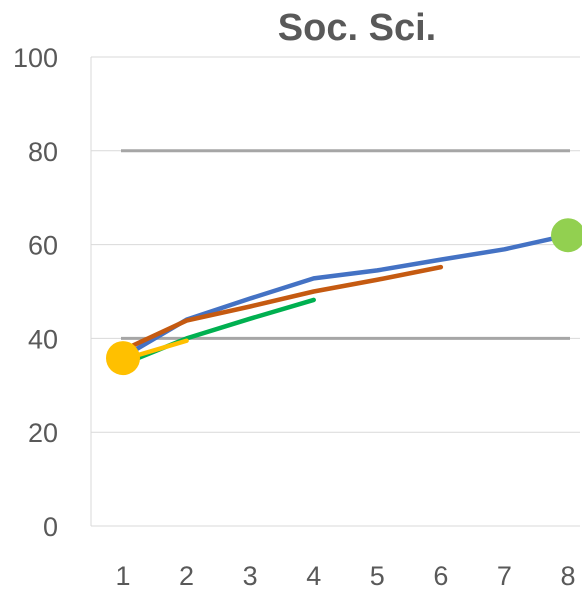  I want to click on x-tick-label-3: 4, so click(313, 576).